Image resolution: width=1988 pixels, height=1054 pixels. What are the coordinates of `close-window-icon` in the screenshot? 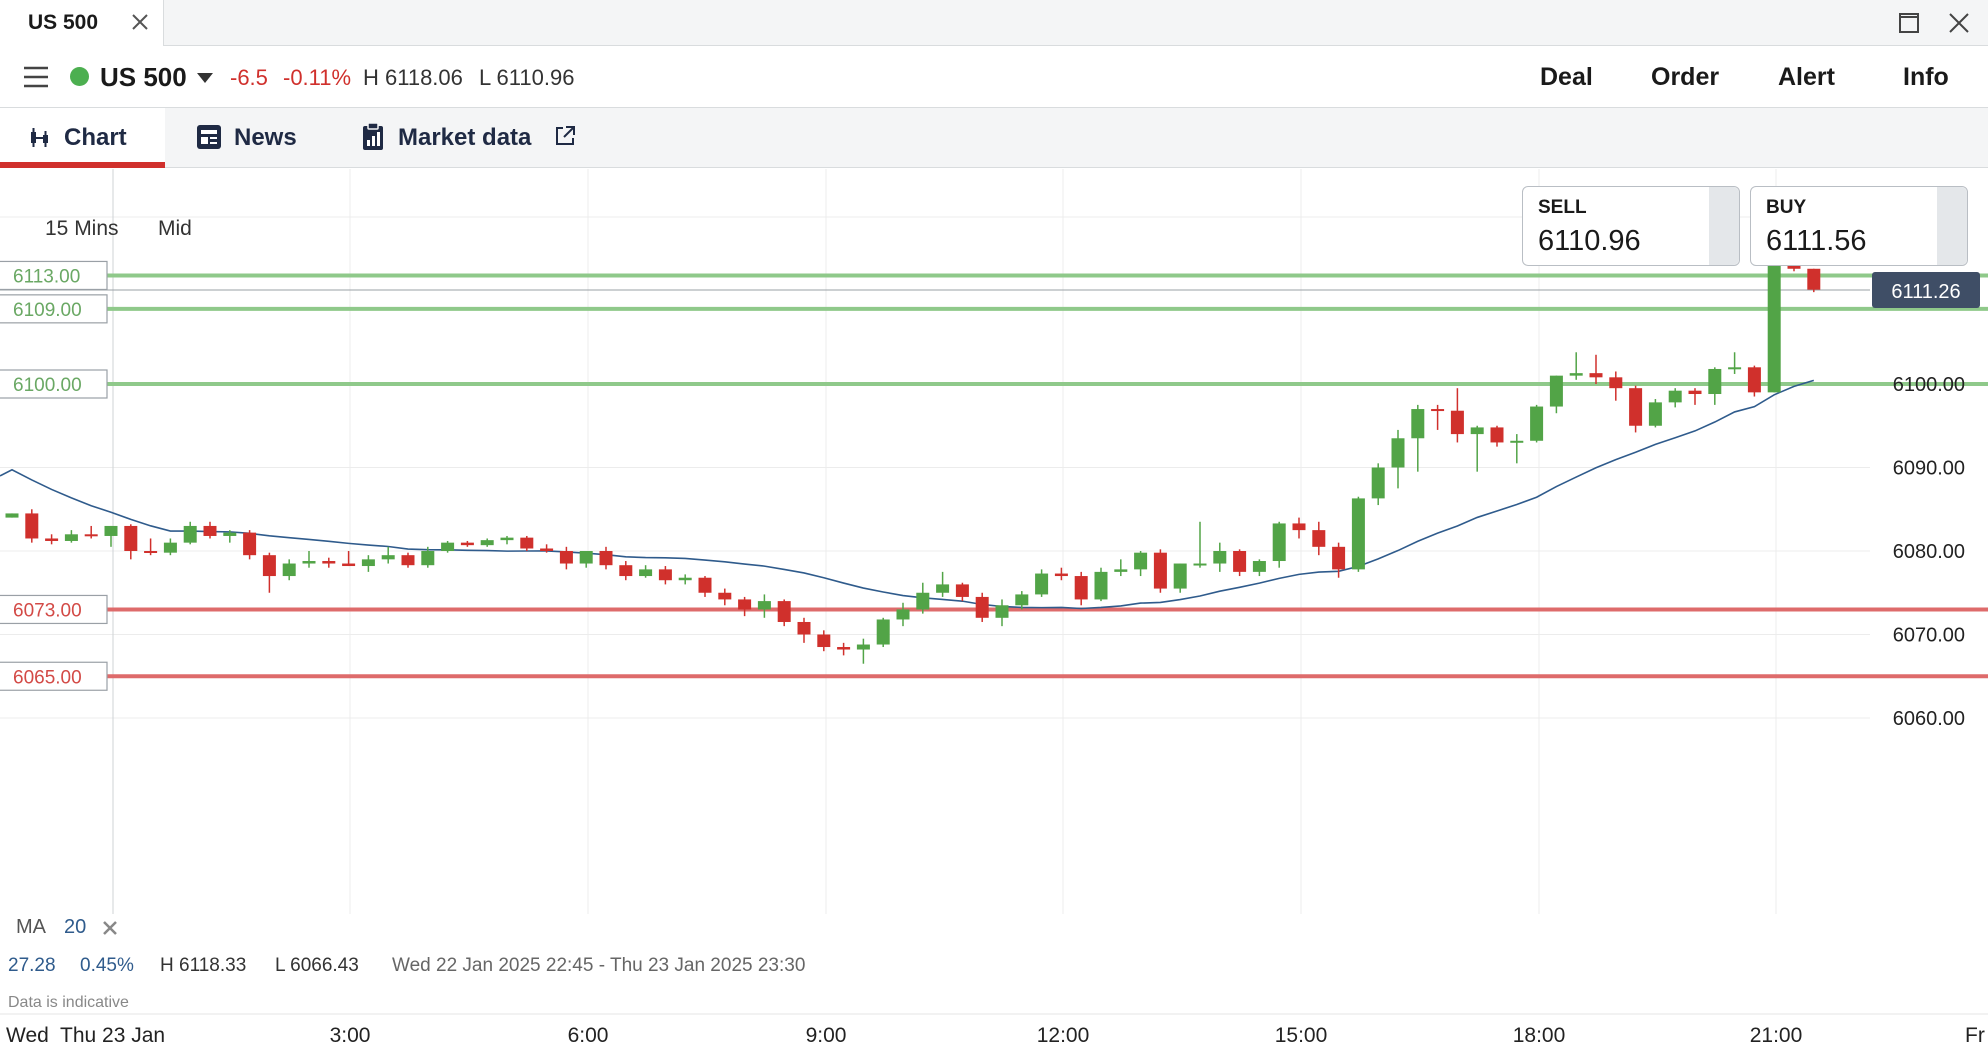 It's located at (1959, 23).